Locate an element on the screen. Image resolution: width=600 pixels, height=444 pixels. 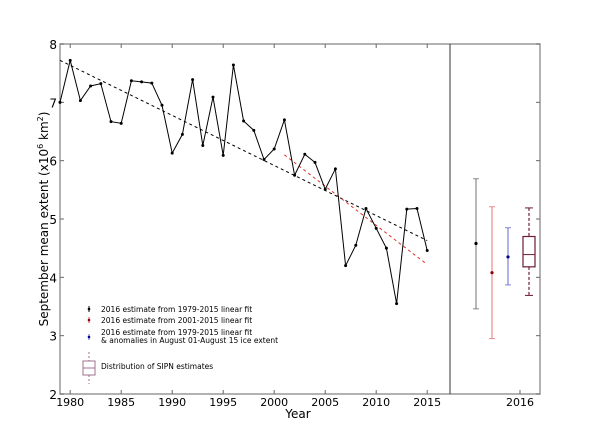
y-tick-label: 7 is located at coordinates (53, 103).